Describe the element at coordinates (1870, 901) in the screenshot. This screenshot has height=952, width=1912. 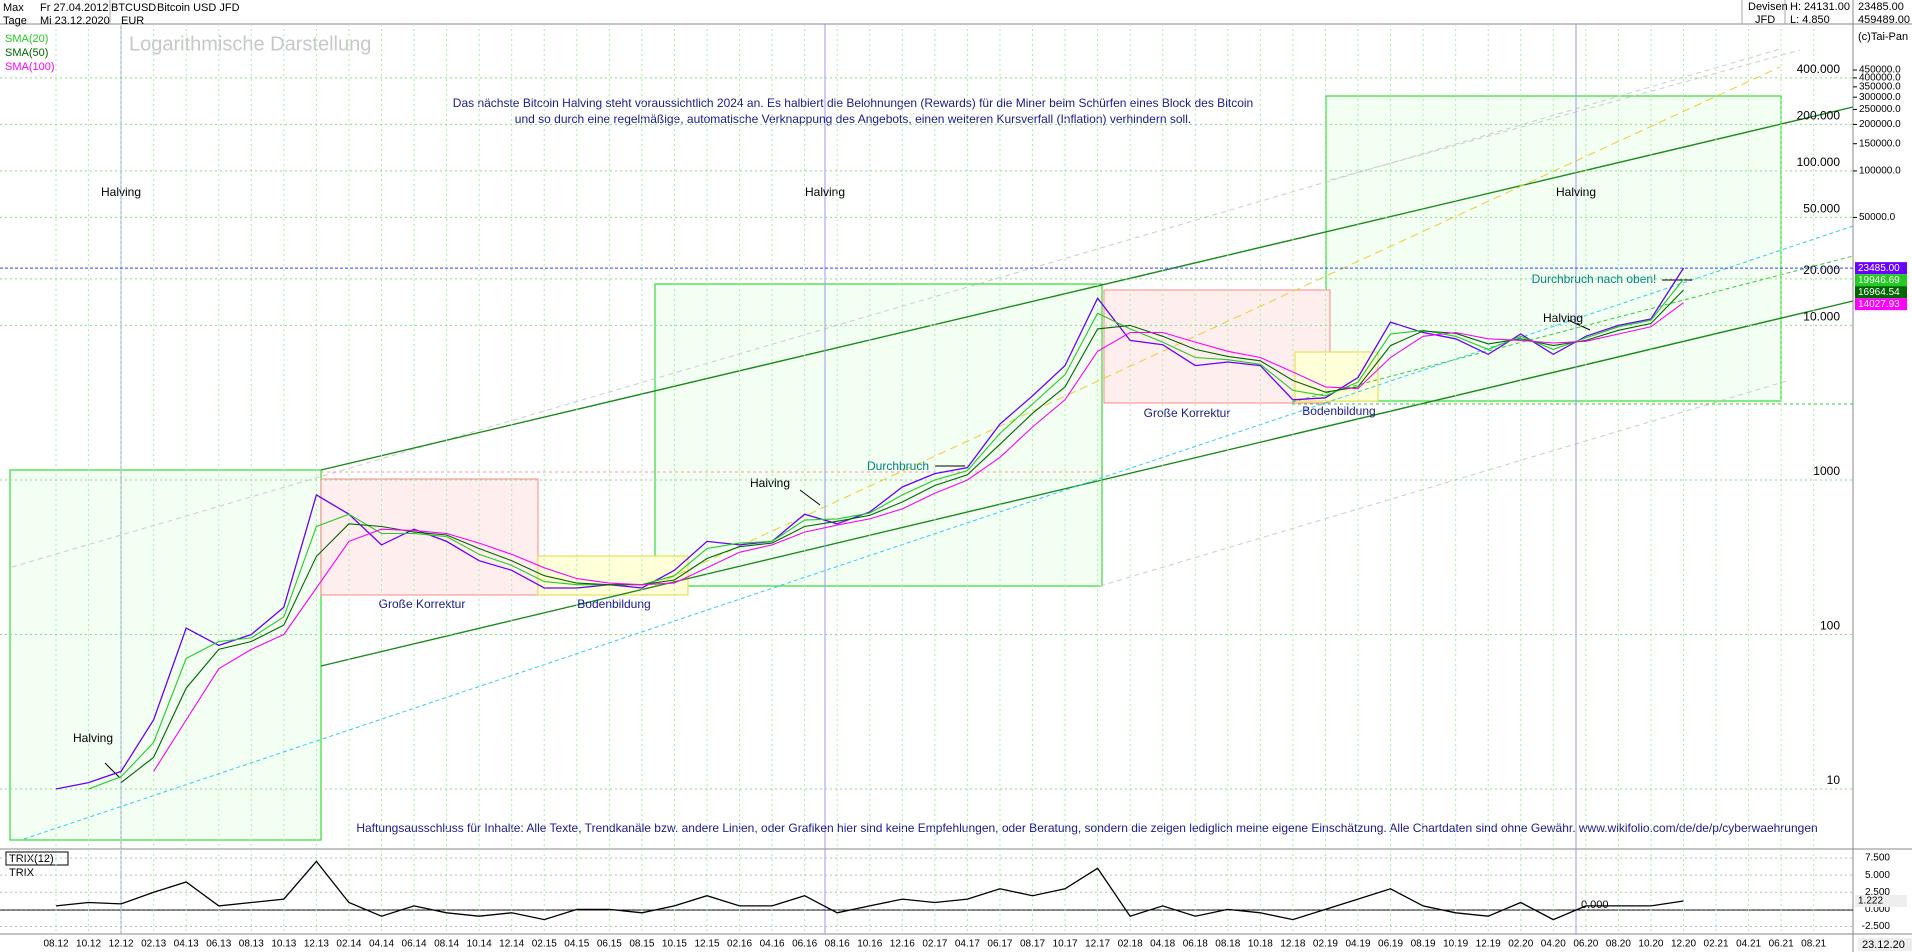
I see `price-tag-label: 1.222` at that location.